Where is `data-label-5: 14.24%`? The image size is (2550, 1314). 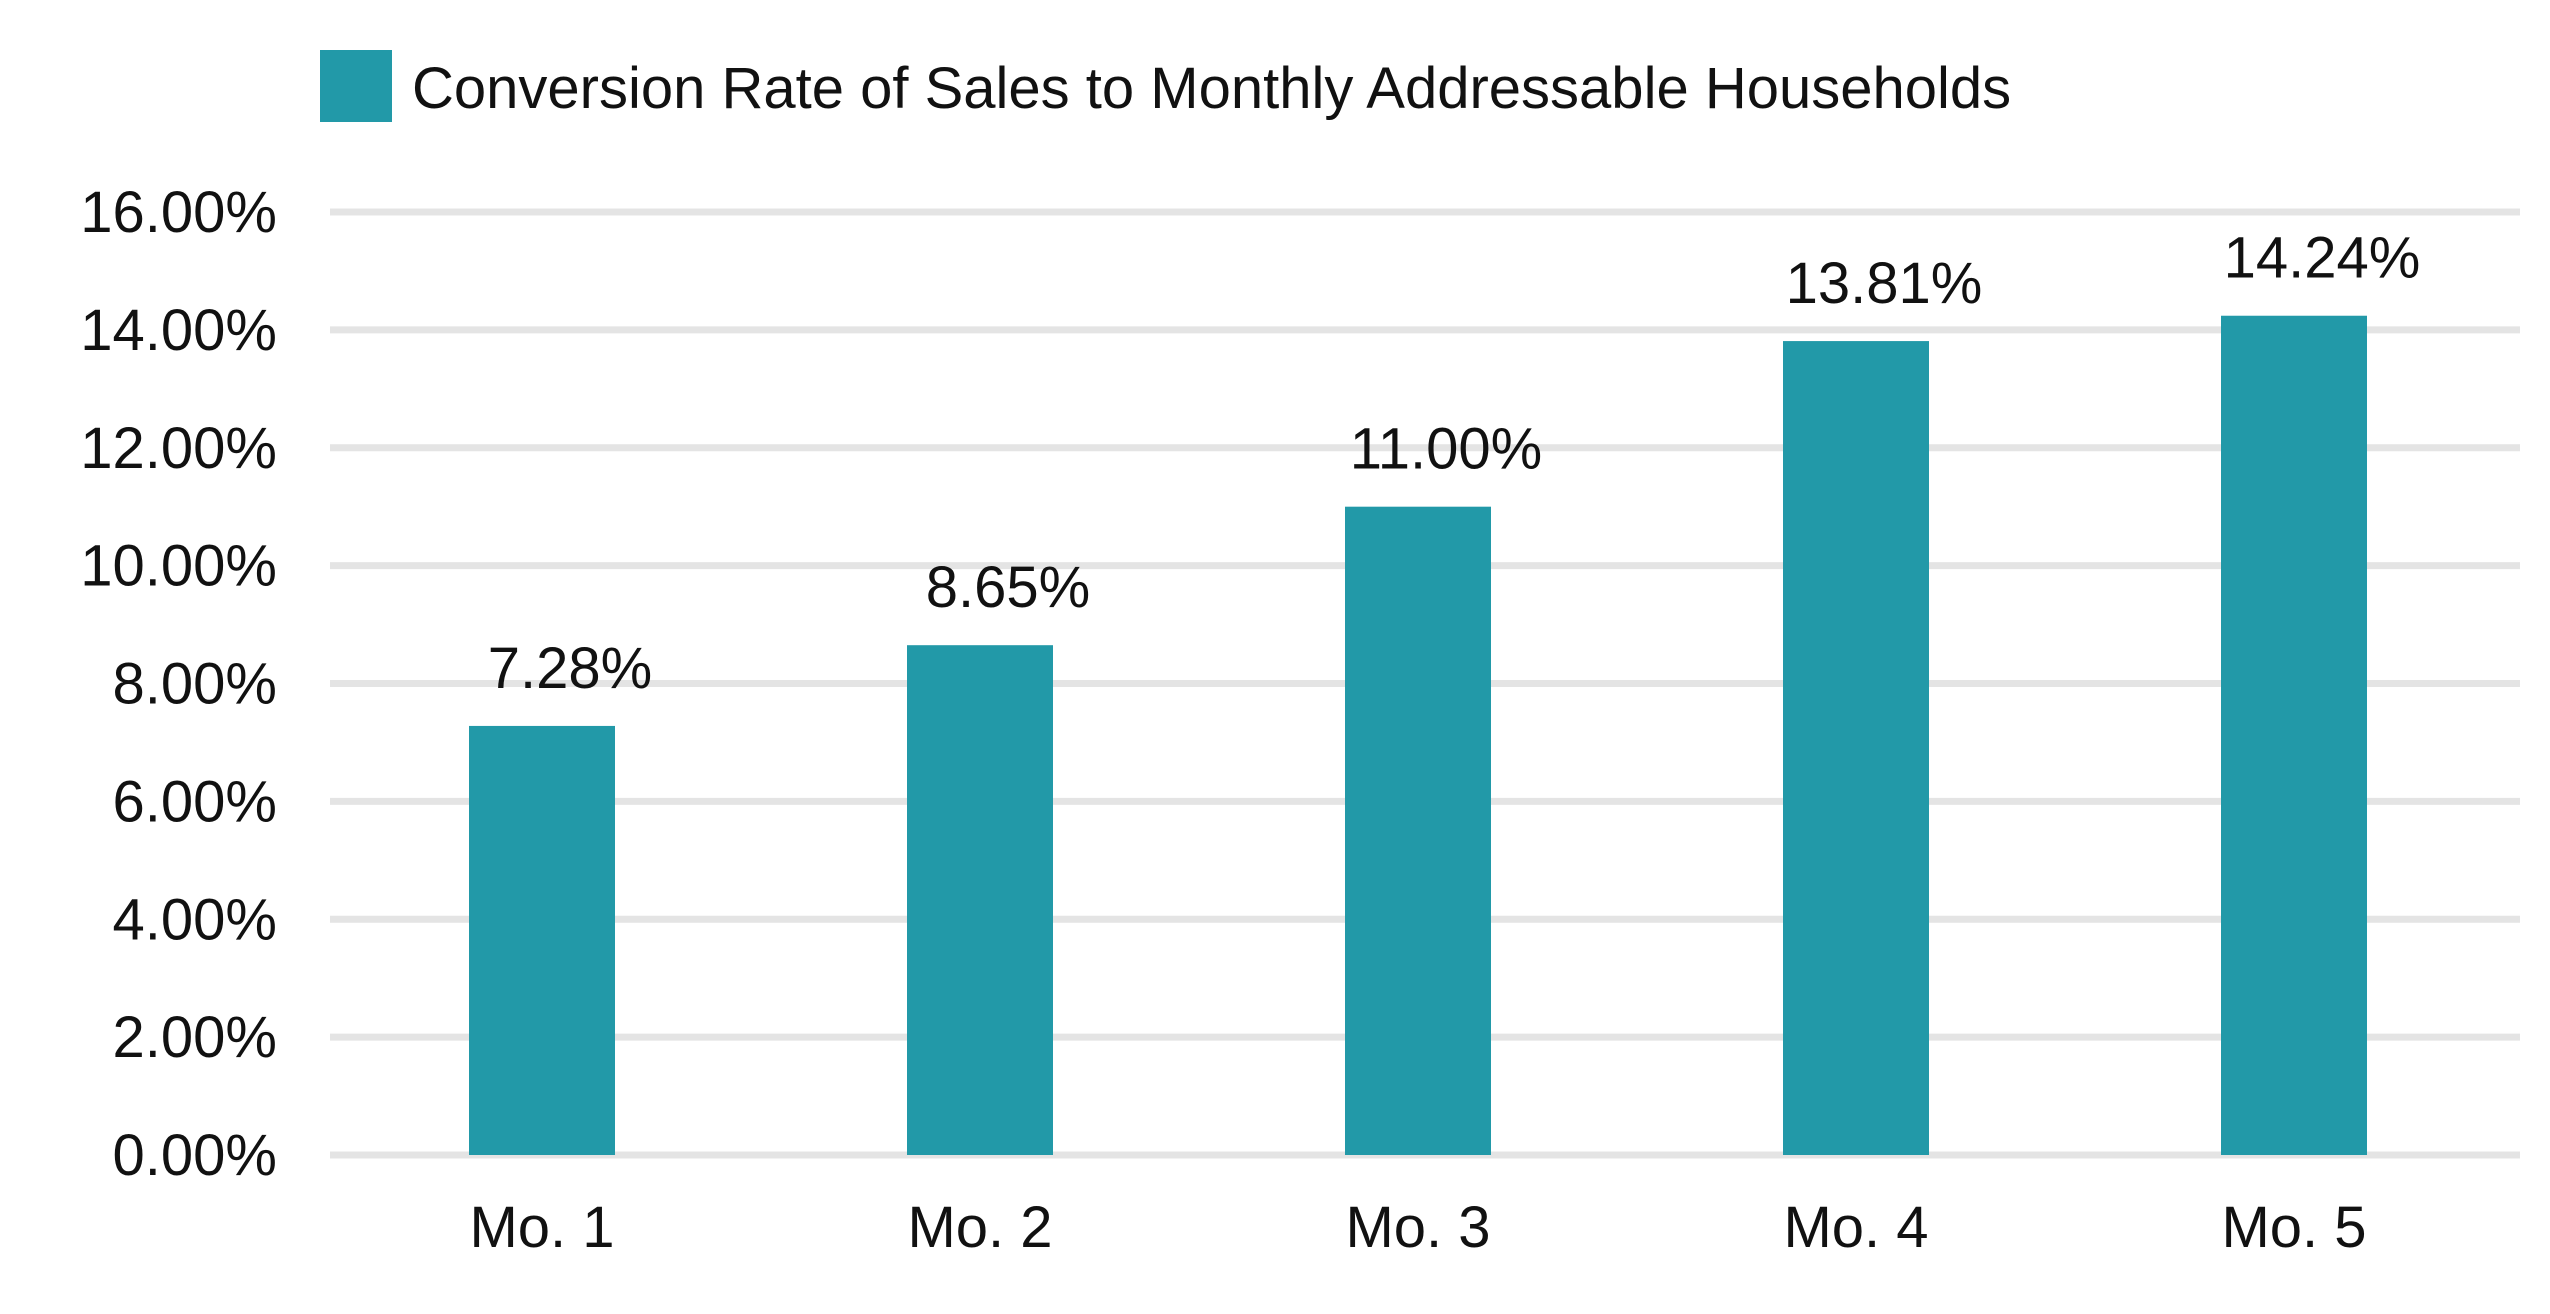
data-label-5: 14.24% is located at coordinates (2322, 258).